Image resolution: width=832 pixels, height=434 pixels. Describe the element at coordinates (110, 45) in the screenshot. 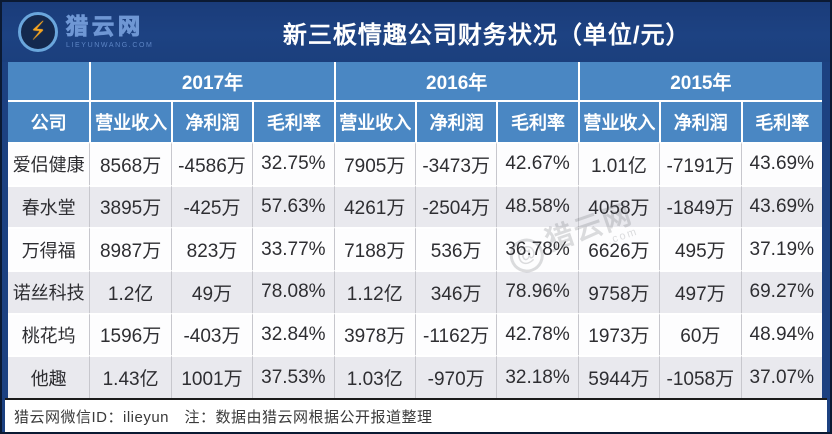

I see `logo-domain: LIEYUNWANG.COM` at that location.